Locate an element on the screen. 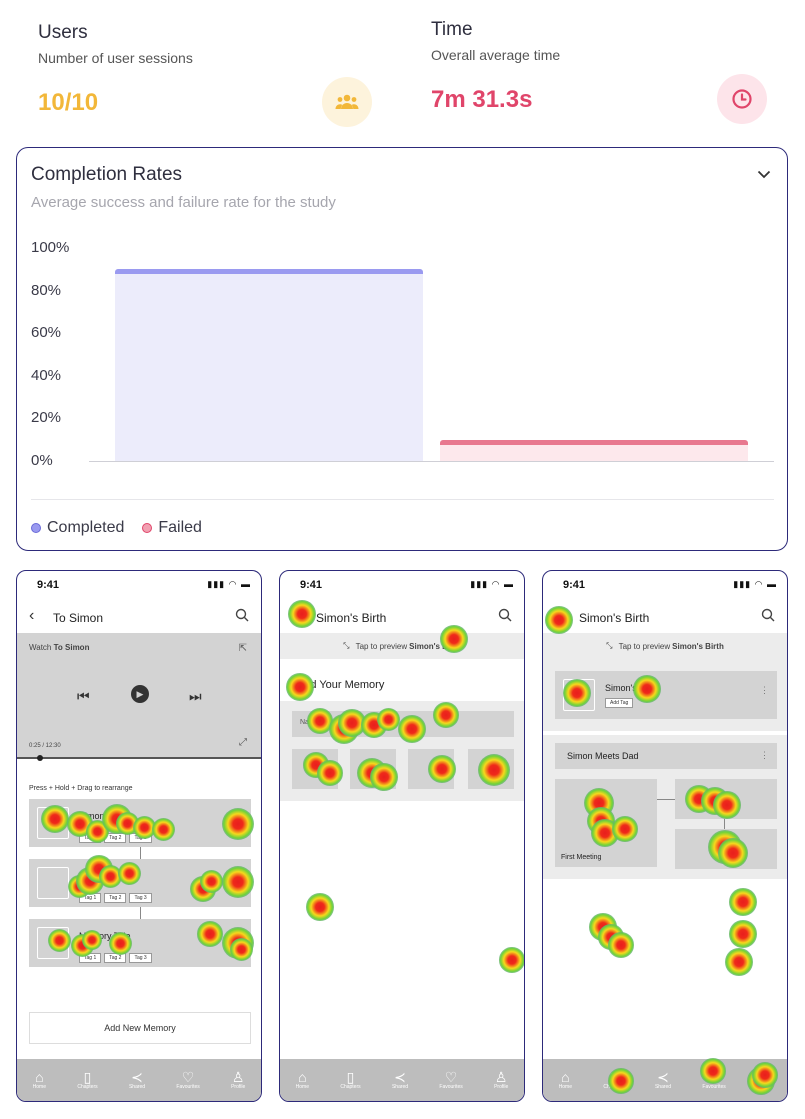  video-player: Watch To Simon ⇱ ⏮ ▶ ⏭ 0:25 / 12:30 ⤢ is located at coordinates (139, 695).